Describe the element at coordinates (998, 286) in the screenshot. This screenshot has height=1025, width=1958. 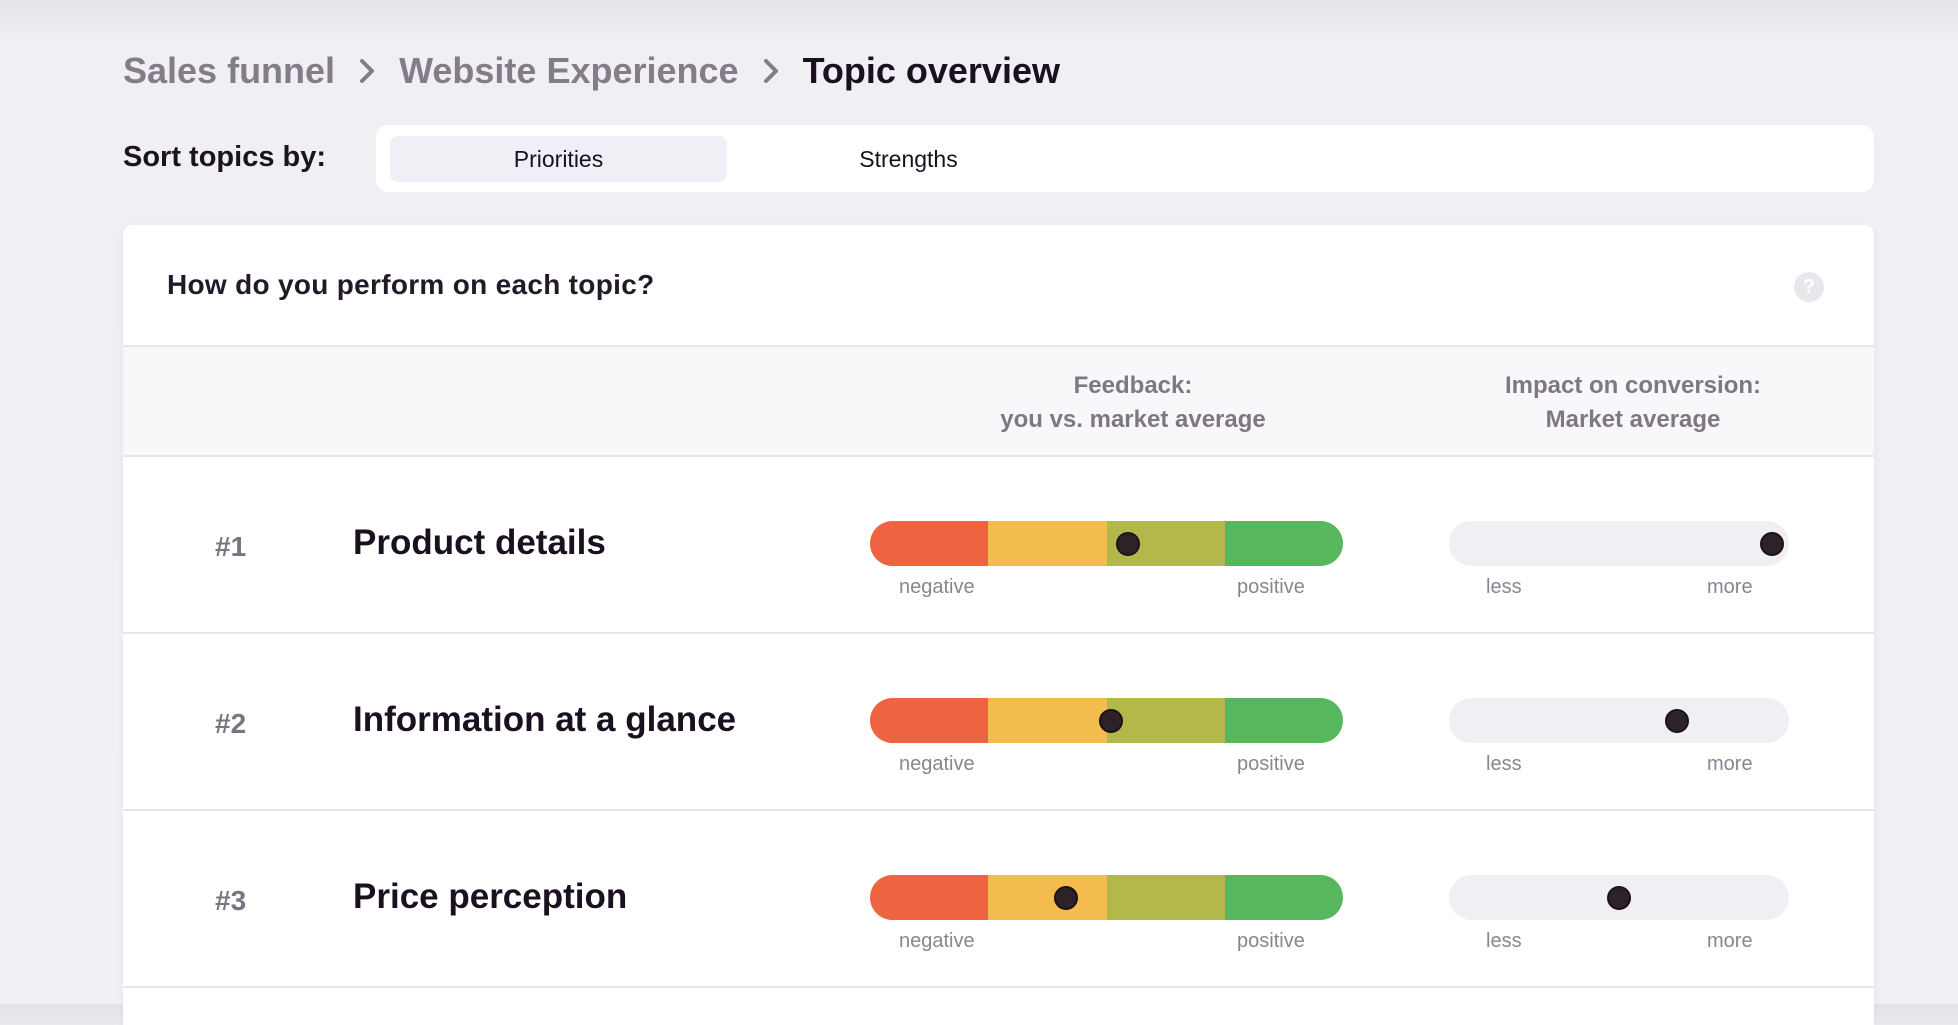
I see `card-header: How do you perform on each topic? ?` at that location.